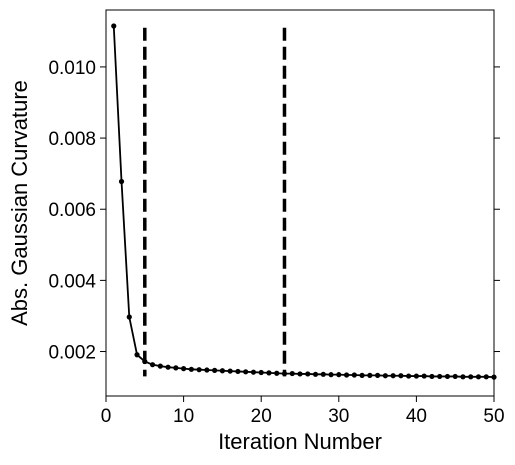  I want to click on y-tick-label: 0.010, so click(72, 68).